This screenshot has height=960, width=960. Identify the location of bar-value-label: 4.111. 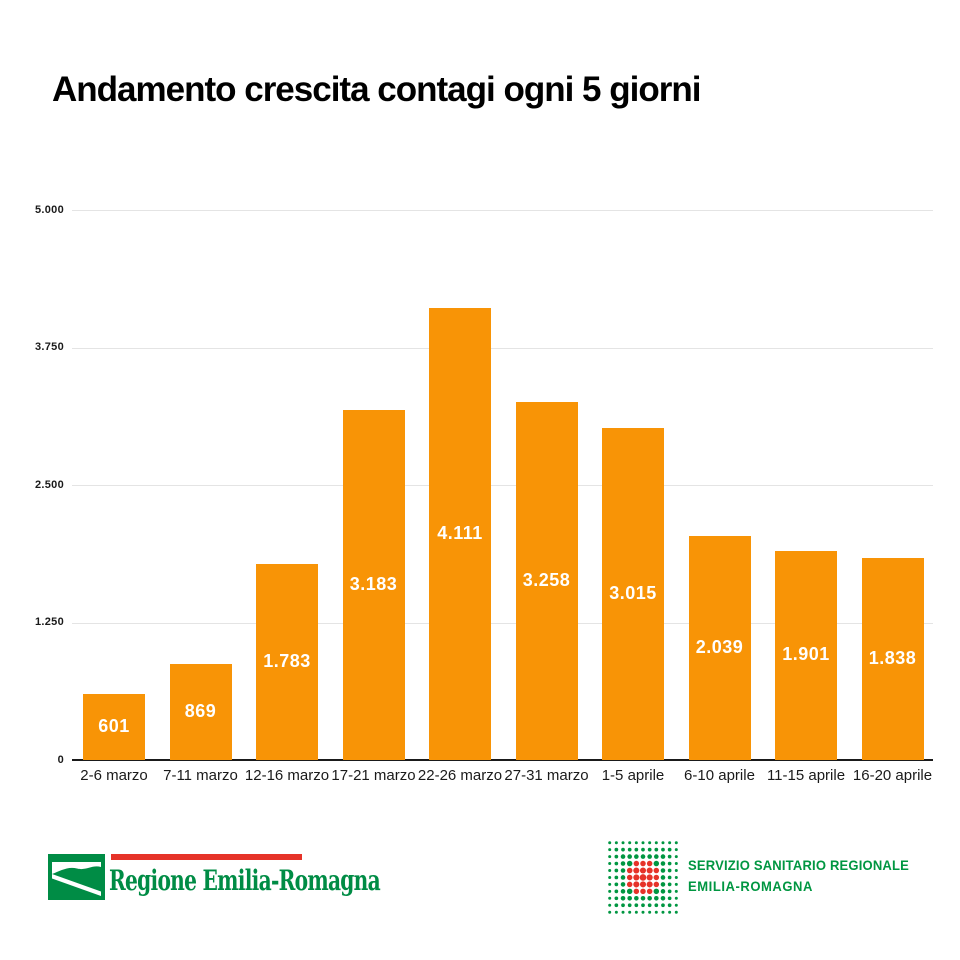
(460, 532).